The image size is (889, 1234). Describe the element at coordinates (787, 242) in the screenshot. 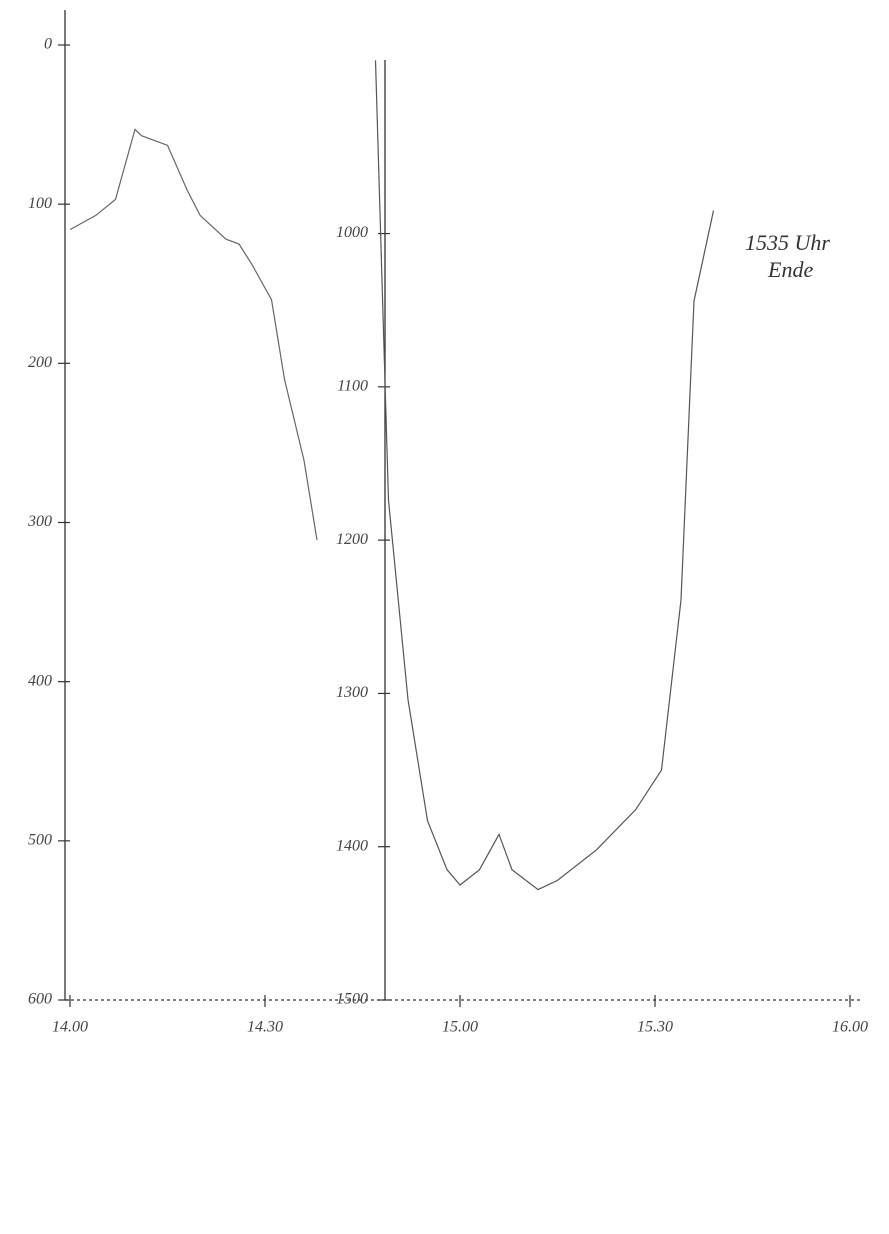

I see `annotation: 1535 Uhr` at that location.